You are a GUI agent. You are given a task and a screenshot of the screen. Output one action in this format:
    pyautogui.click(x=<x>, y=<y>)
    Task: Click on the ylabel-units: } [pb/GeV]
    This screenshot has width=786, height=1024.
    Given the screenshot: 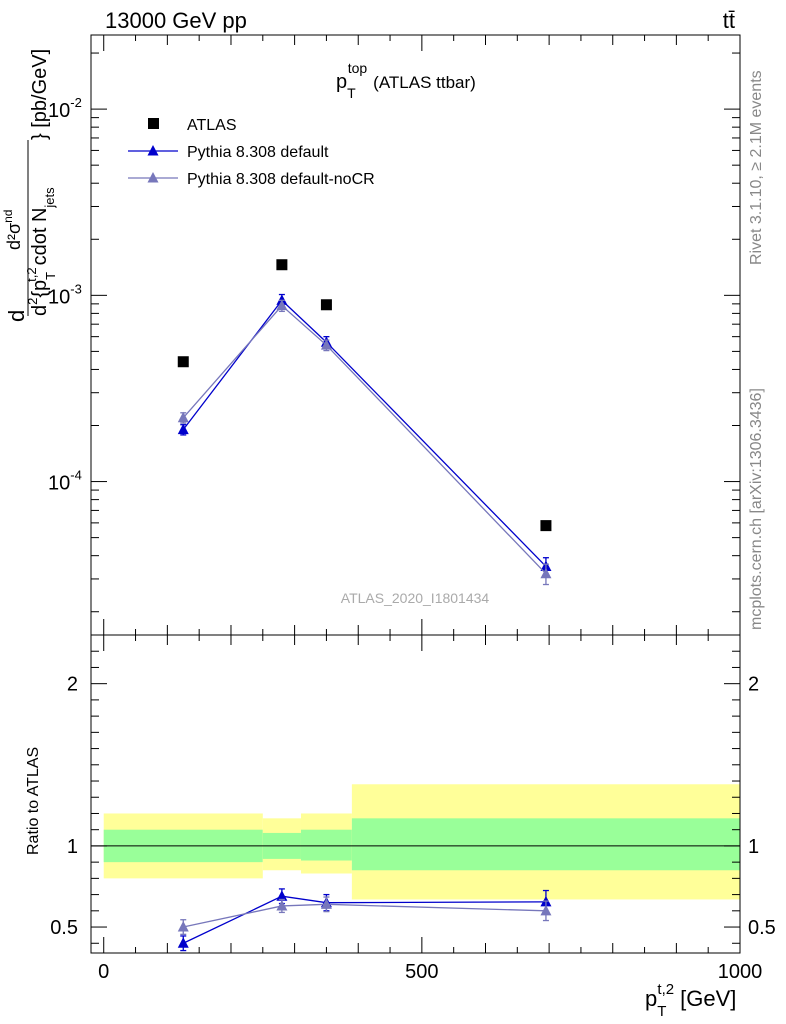 What is the action you would take?
    pyautogui.click(x=40, y=94)
    